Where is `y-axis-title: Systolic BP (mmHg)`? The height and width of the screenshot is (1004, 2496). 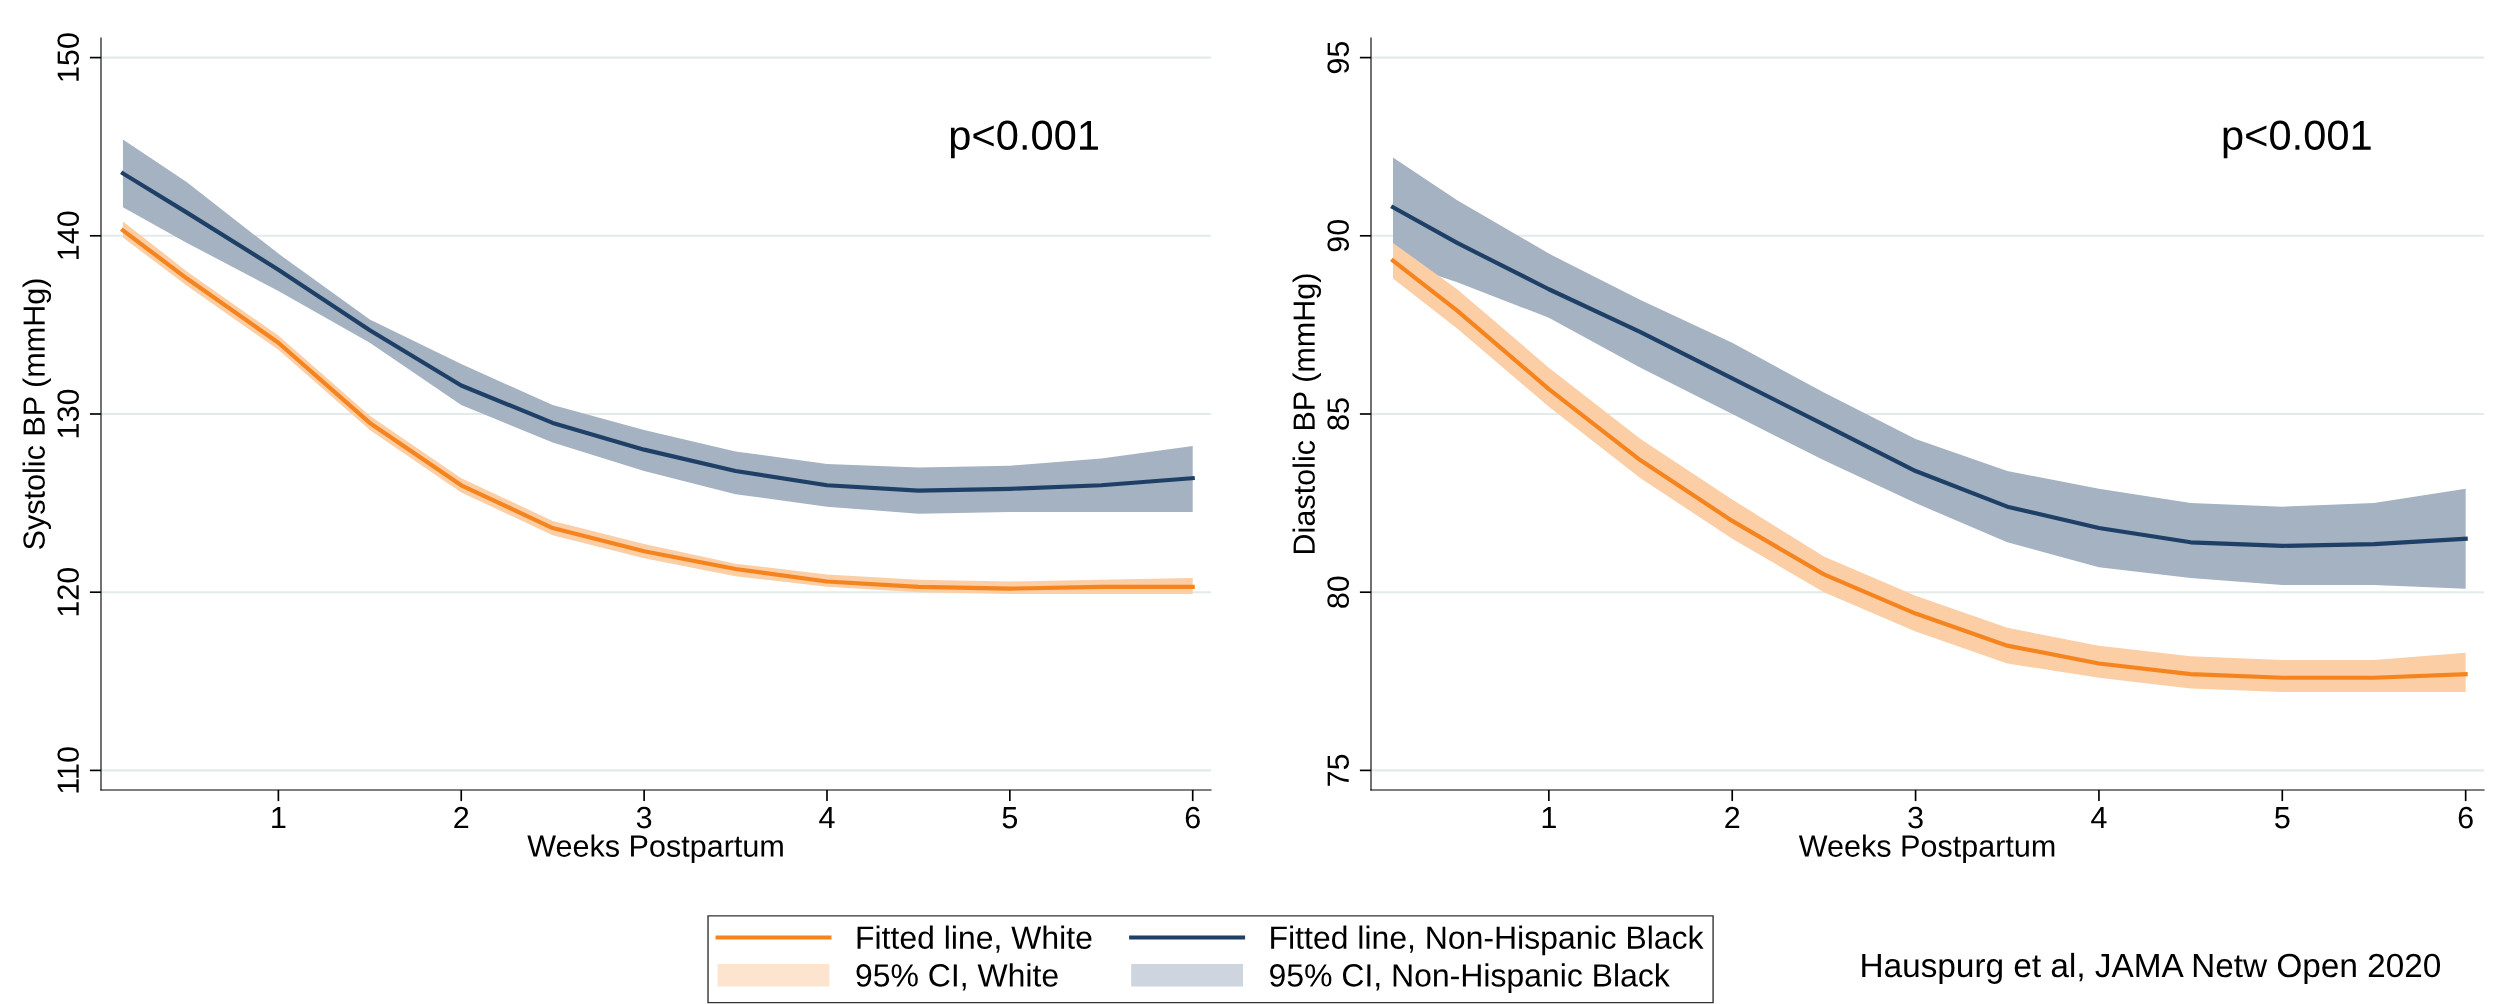 y-axis-title: Systolic BP (mmHg) is located at coordinates (36, 414).